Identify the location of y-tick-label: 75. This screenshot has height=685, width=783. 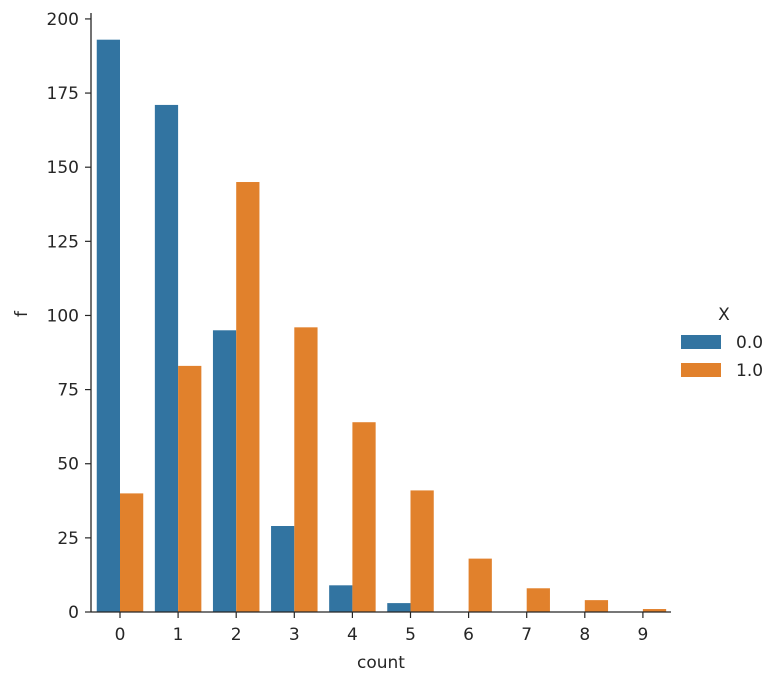
(68, 391).